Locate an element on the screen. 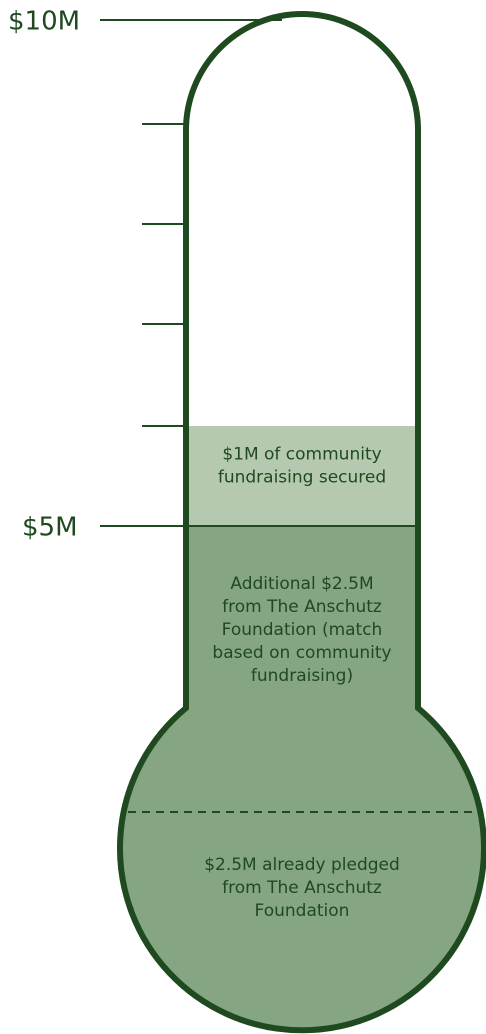 The width and height of the screenshot is (486, 1034). segment-text: fundraising) is located at coordinates (302, 676).